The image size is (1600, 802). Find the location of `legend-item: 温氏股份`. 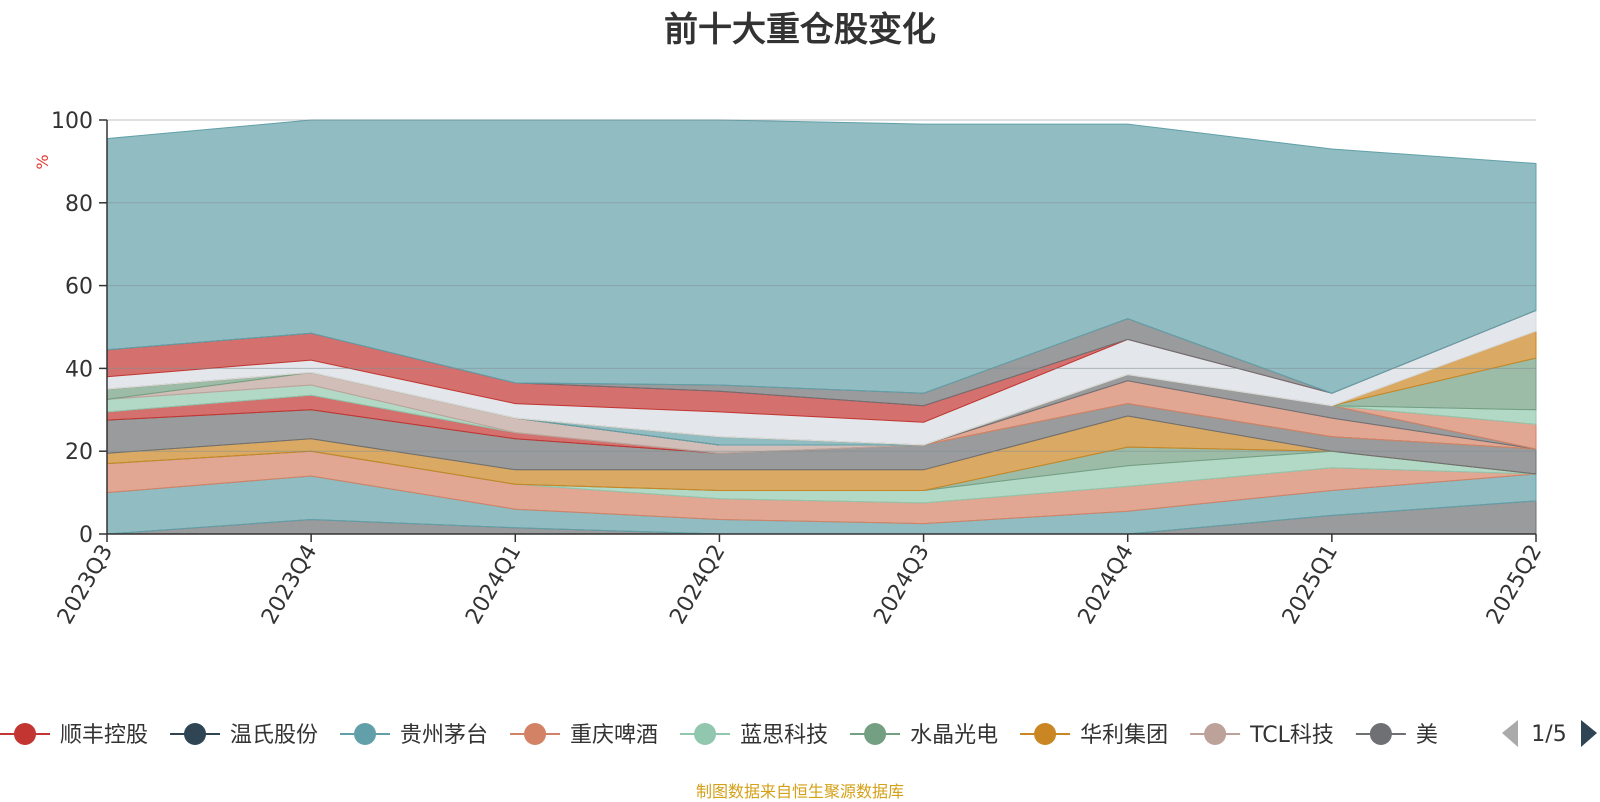

legend-item: 温氏股份 is located at coordinates (244, 735).